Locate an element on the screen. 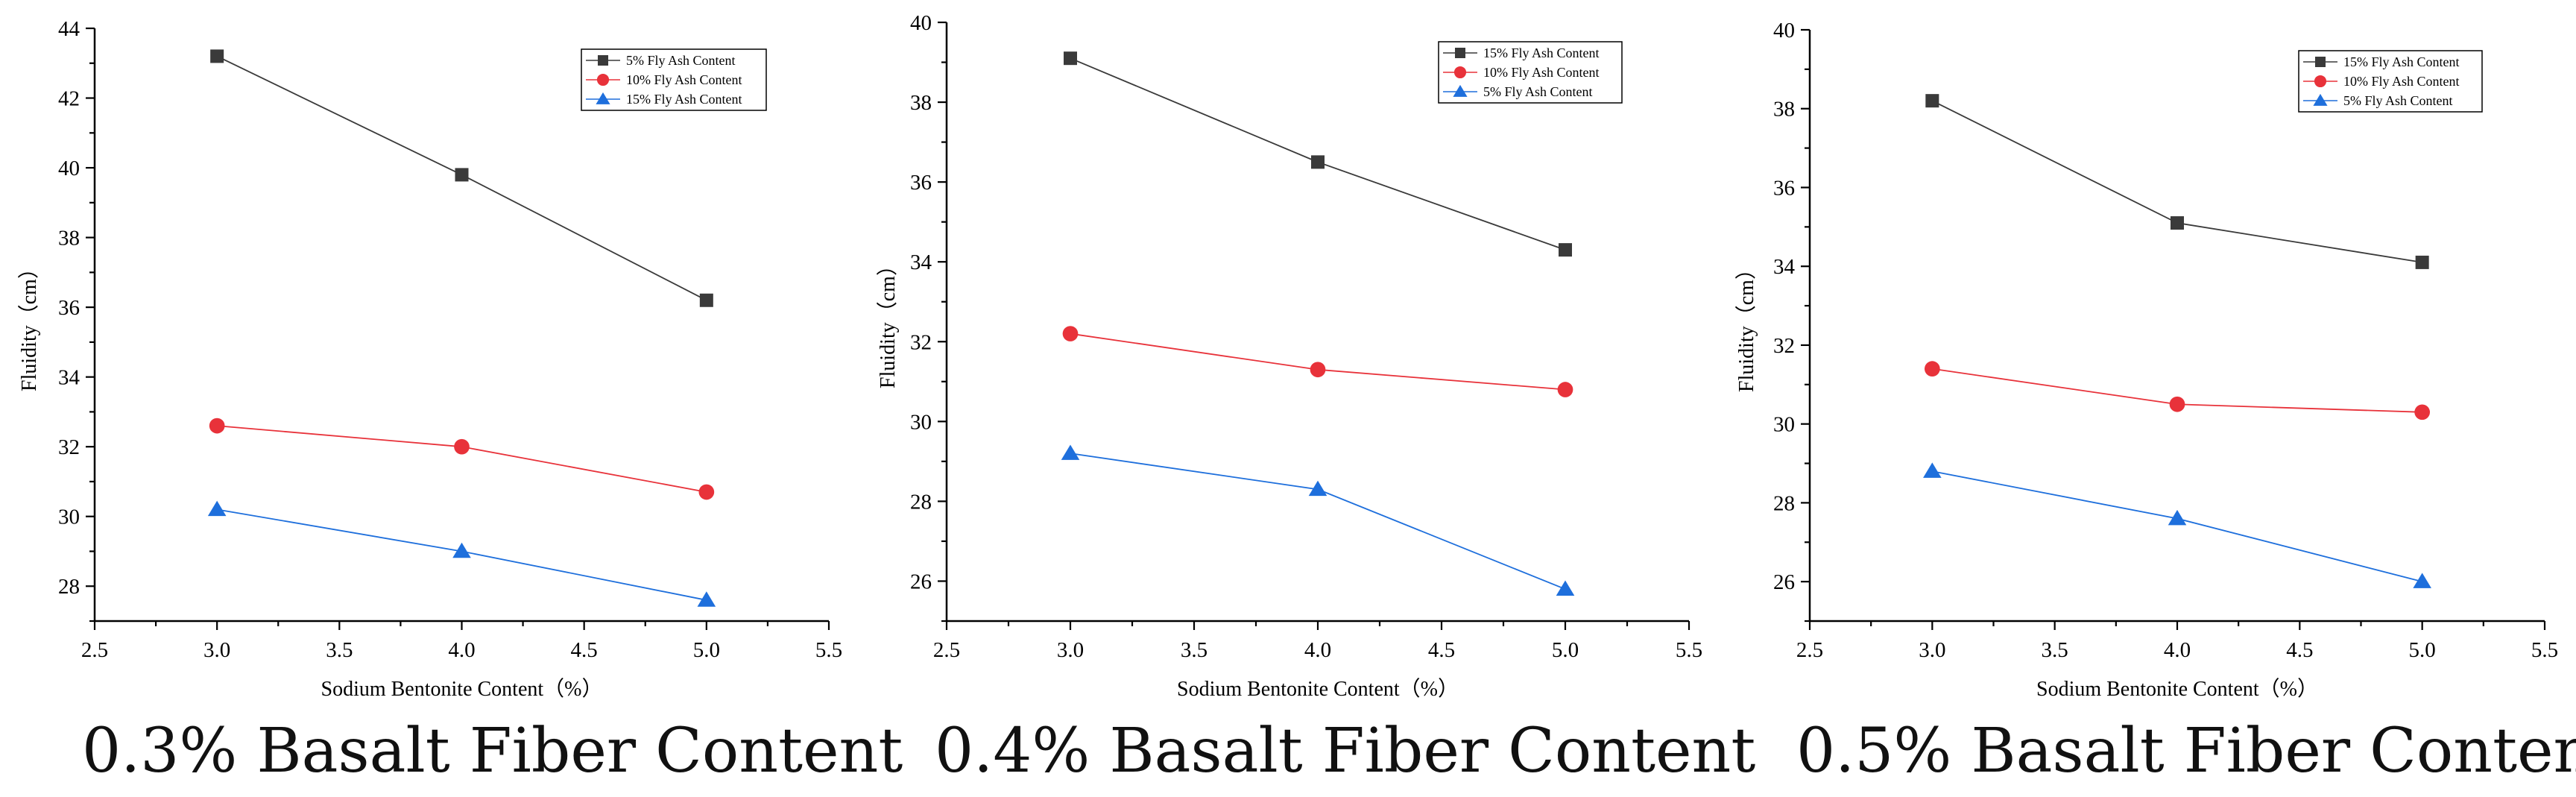  y-tick-label: 42 is located at coordinates (69, 99).